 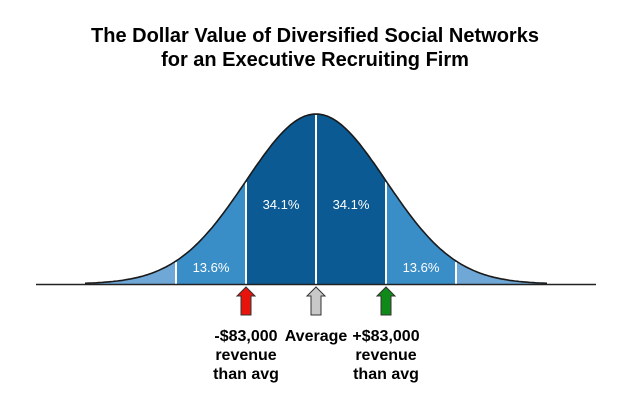 I want to click on marker-label-2: +$83,000 revenue than avg, so click(x=386, y=355).